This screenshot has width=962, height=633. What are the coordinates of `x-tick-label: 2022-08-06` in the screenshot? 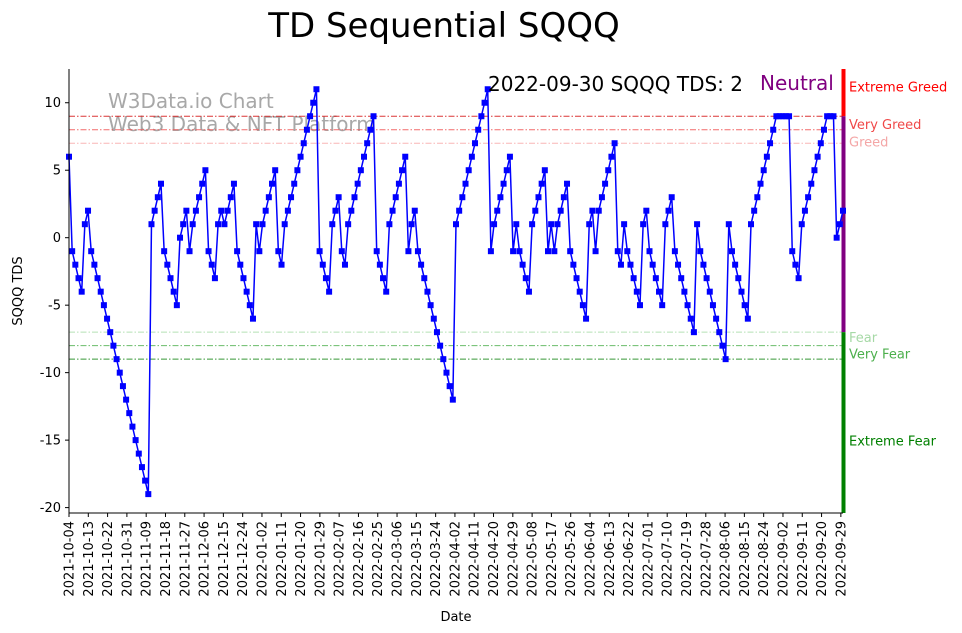 It's located at (726, 559).